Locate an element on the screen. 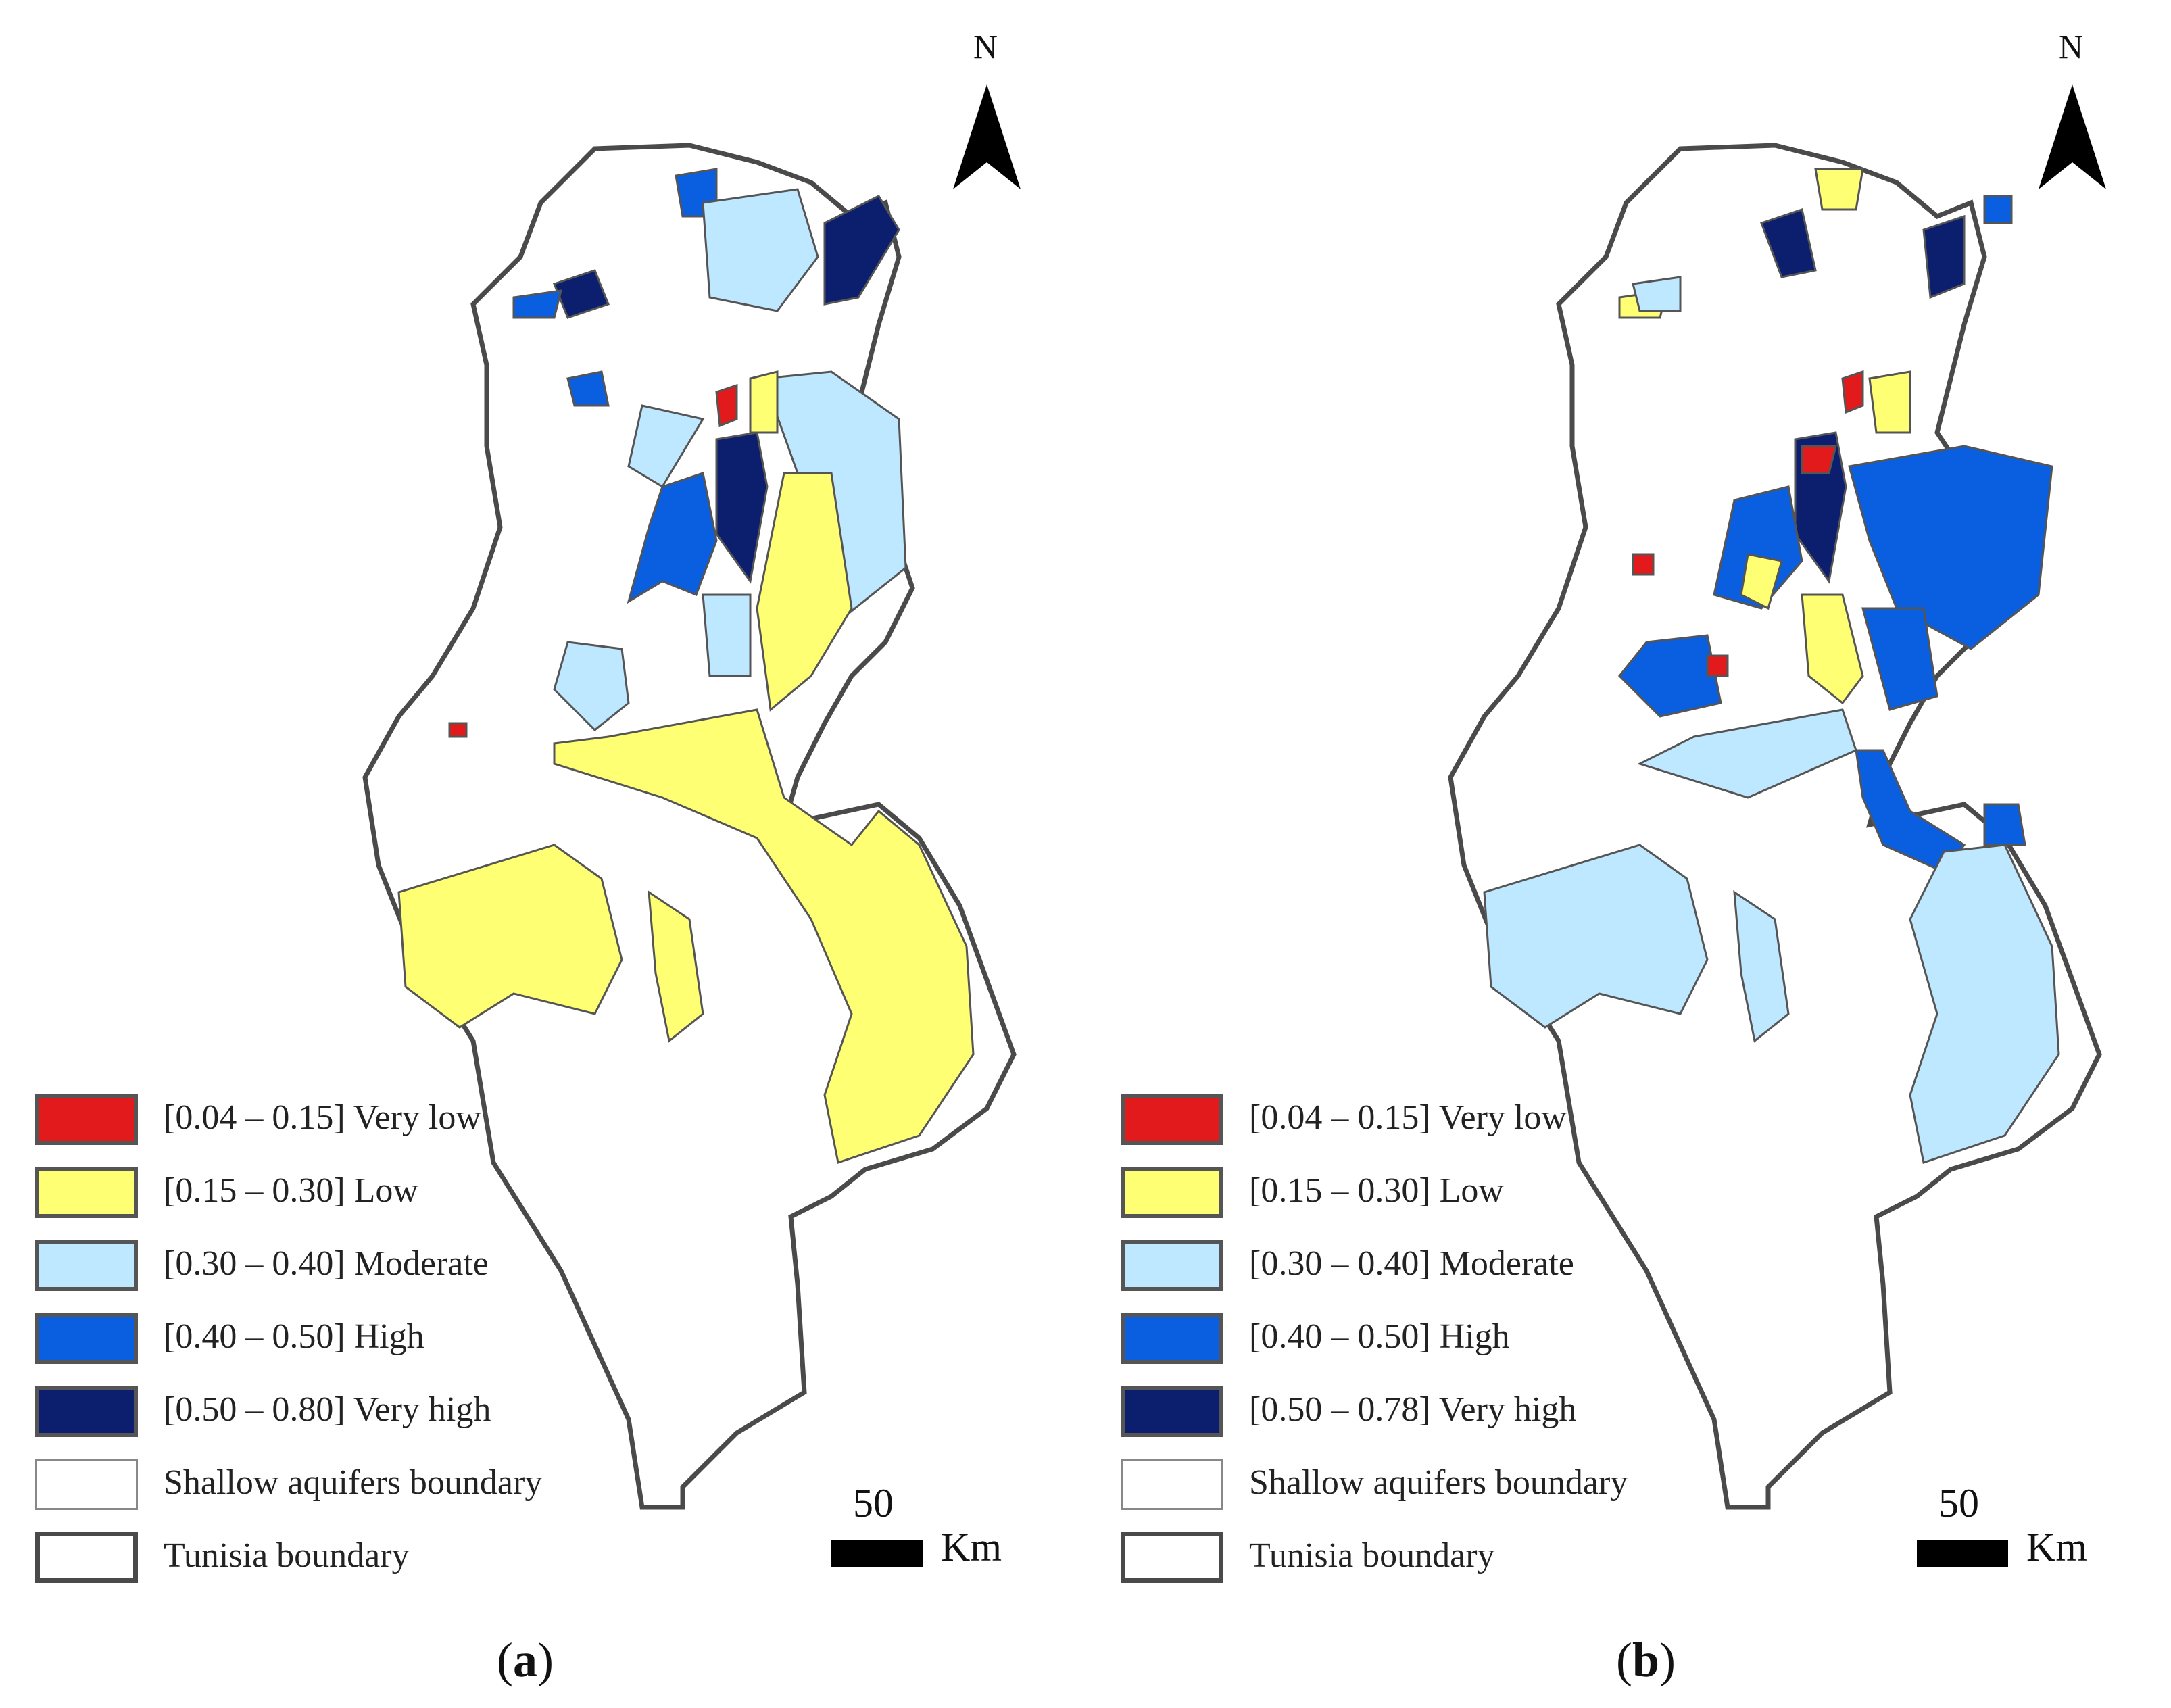  legend-label-very-high: [0.50 – 0.80] Very high is located at coordinates (327, 1409).